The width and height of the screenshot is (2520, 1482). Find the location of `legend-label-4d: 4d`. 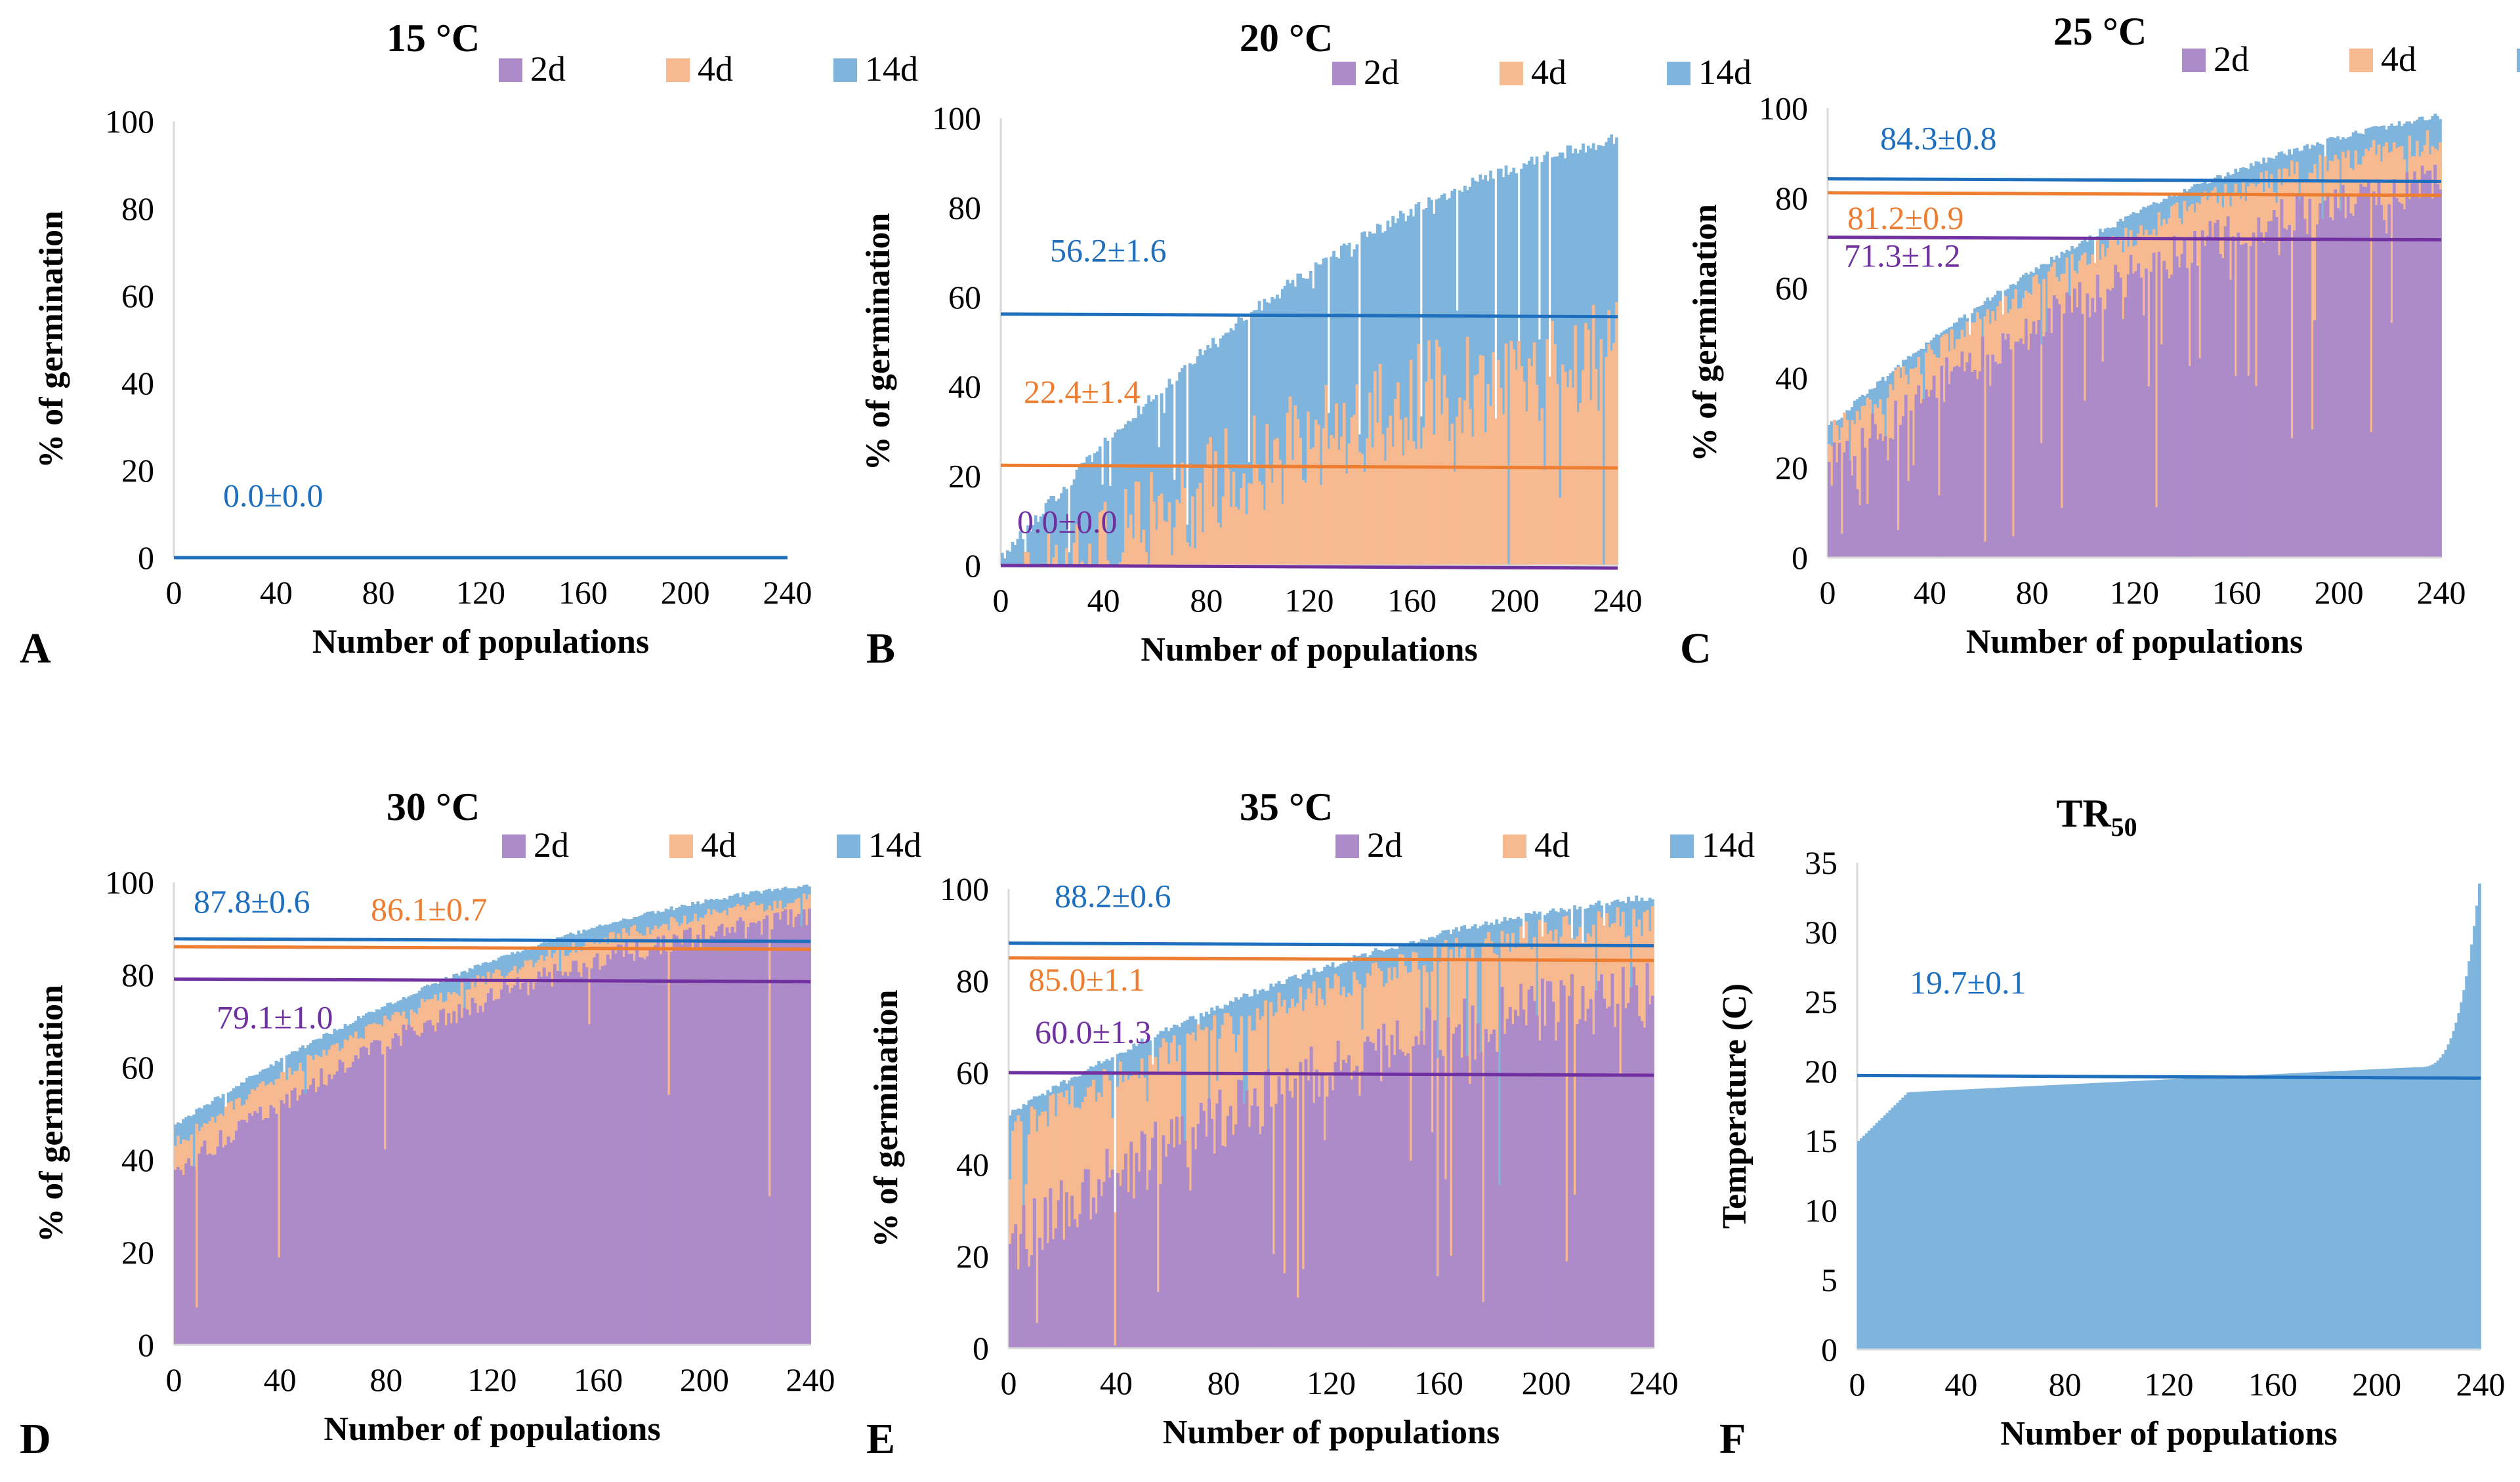

legend-label-4d: 4d is located at coordinates (2398, 59).